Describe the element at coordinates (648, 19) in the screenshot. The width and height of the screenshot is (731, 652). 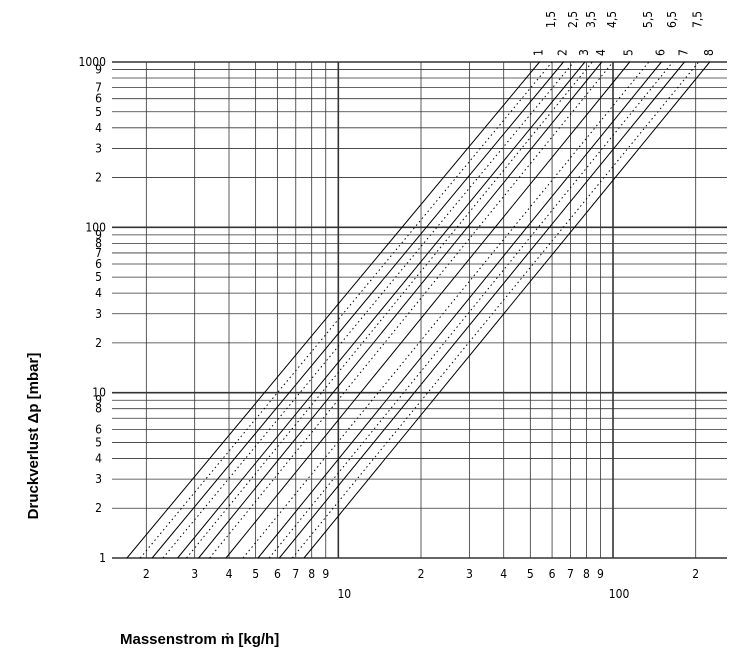
I see `series-label: 5,5` at that location.